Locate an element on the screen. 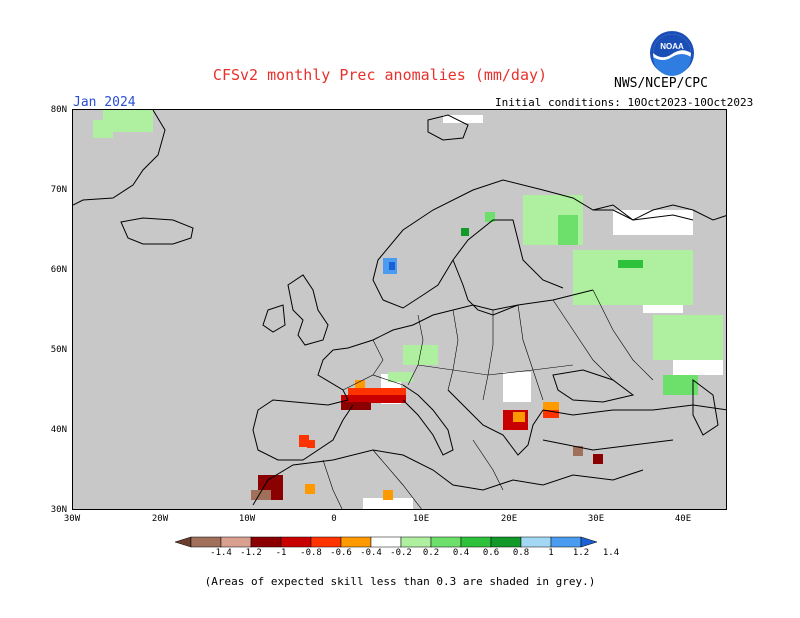  legend-arrow-high is located at coordinates (589, 542).